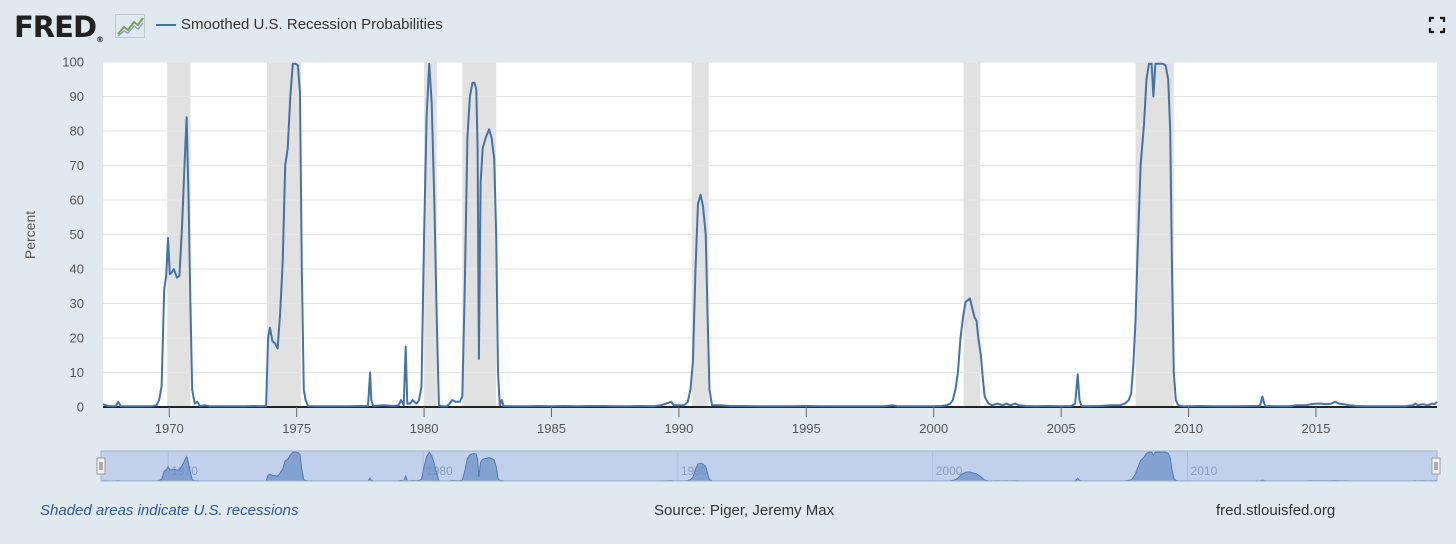 This screenshot has width=1456, height=544. I want to click on x-tick-label: 1975, so click(296, 428).